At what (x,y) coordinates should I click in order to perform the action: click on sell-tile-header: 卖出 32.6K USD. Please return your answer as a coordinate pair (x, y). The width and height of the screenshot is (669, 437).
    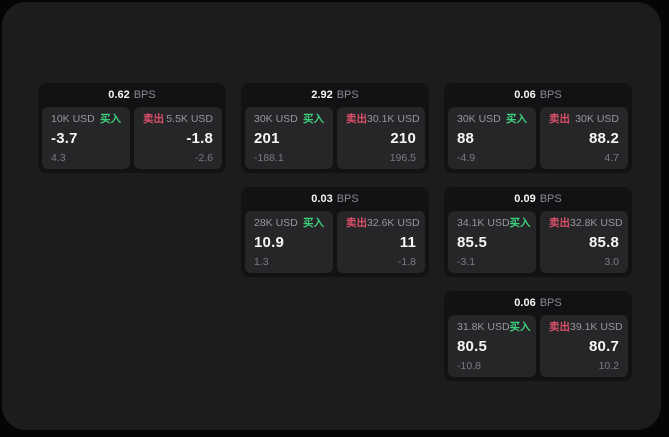
    Looking at the image, I should click on (383, 223).